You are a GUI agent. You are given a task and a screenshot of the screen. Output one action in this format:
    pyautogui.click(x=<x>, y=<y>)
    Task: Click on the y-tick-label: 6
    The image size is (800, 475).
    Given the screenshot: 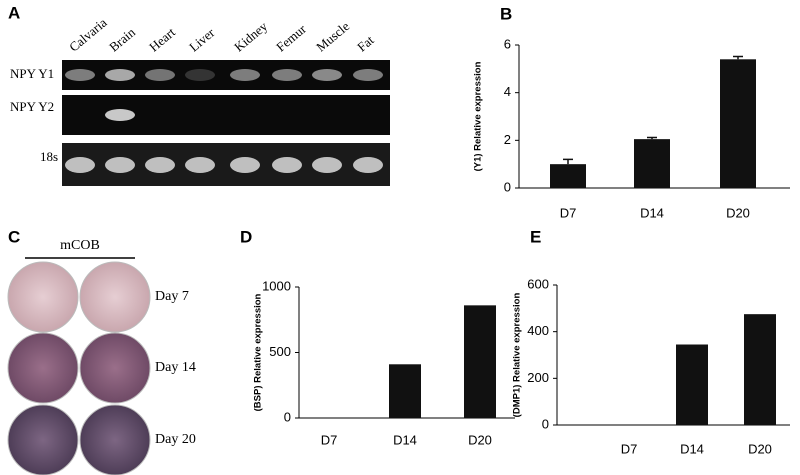 What is the action you would take?
    pyautogui.click(x=507, y=43)
    